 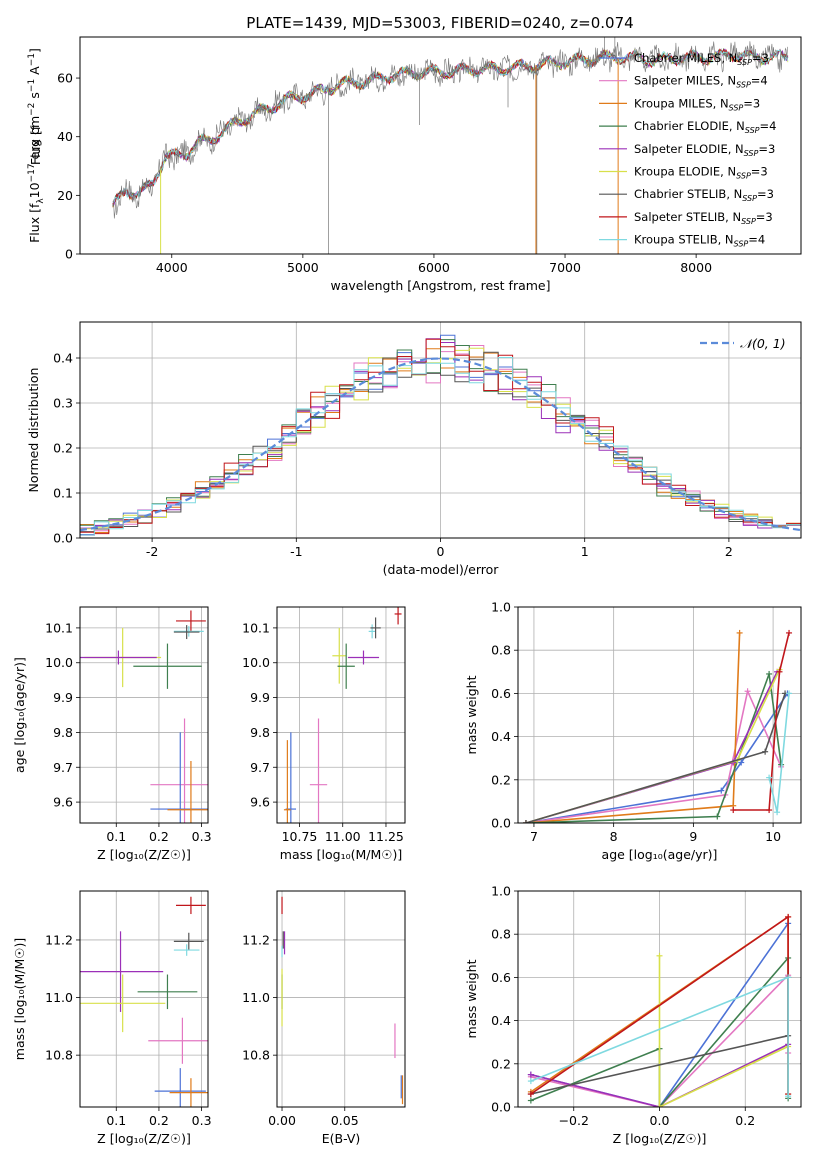 What do you see at coordinates (260, 697) in the screenshot?
I see `y-tick-label: 9.9` at bounding box center [260, 697].